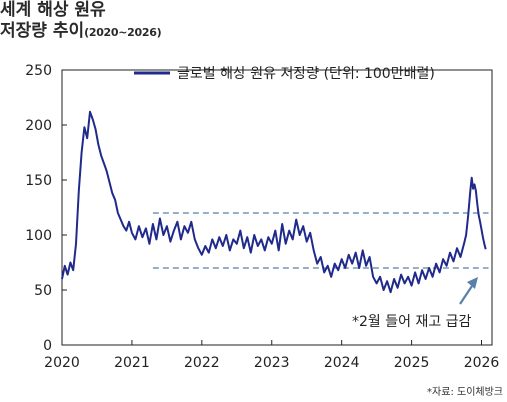  I want to click on chart-title-line2: 저장량 추이(2020~2026), so click(81, 32).